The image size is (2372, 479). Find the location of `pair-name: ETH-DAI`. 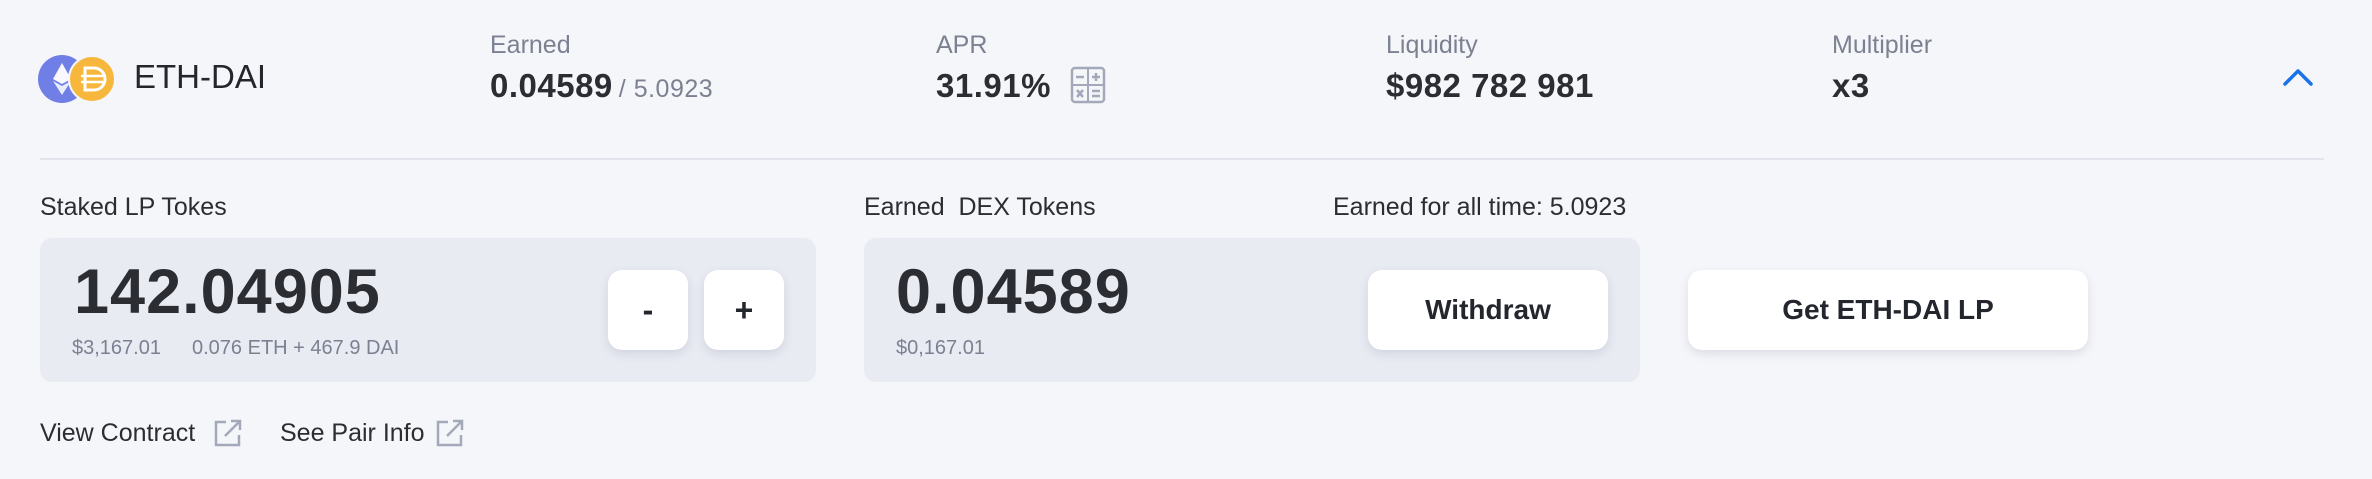

pair-name: ETH-DAI is located at coordinates (200, 76).